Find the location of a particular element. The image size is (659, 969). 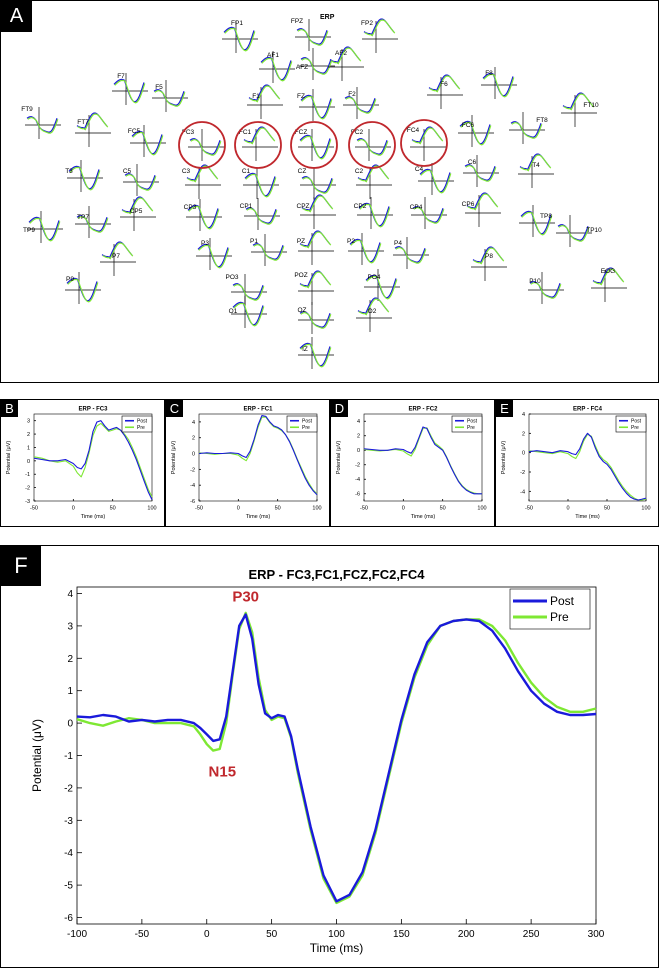

electrode-label: TP9 is located at coordinates (29, 230).